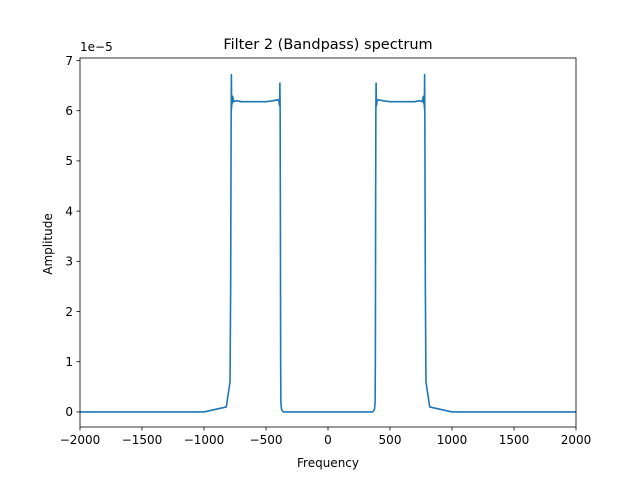 The height and width of the screenshot is (485, 640). Describe the element at coordinates (452, 440) in the screenshot. I see `x-tick-label: 1000` at that location.